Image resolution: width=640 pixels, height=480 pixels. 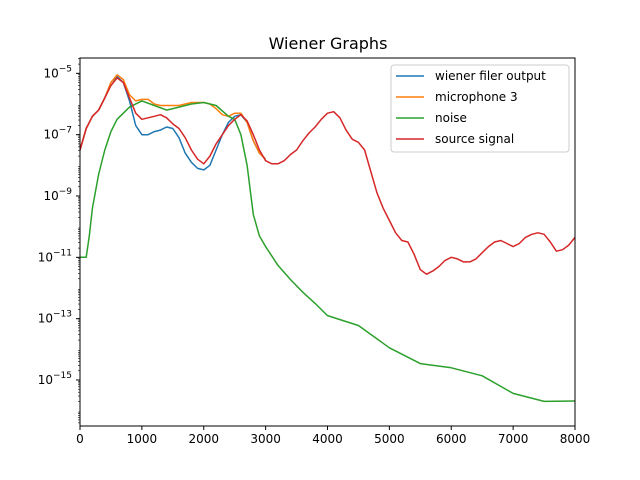 I want to click on legend-box, so click(x=480, y=108).